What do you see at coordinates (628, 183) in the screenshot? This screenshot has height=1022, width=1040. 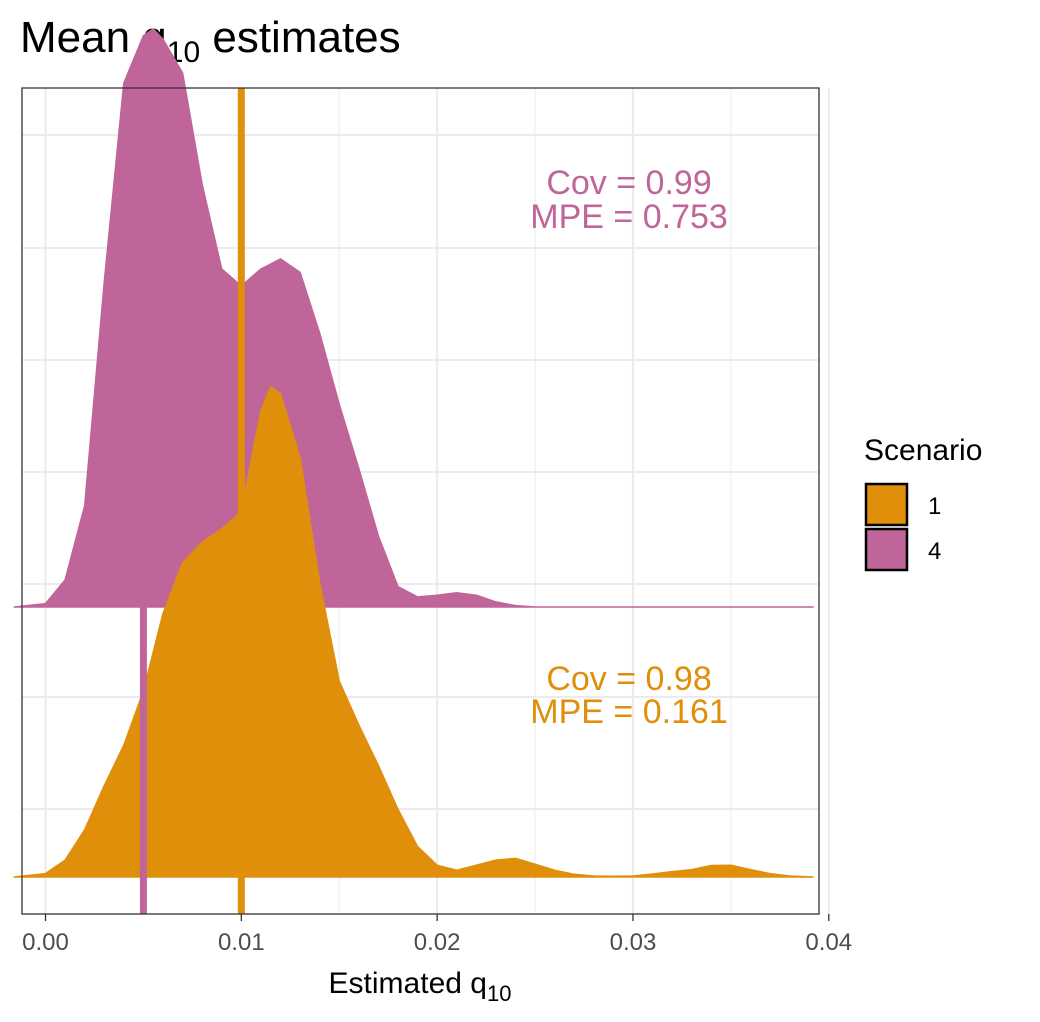 I see `annotation-cov-scenario-4: Cov = 0.99` at bounding box center [628, 183].